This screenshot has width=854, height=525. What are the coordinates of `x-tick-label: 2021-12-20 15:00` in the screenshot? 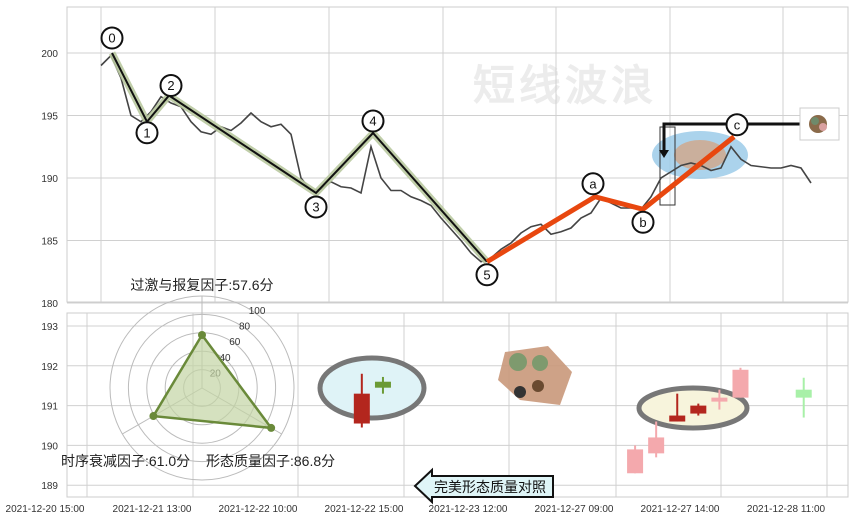 It's located at (45, 509).